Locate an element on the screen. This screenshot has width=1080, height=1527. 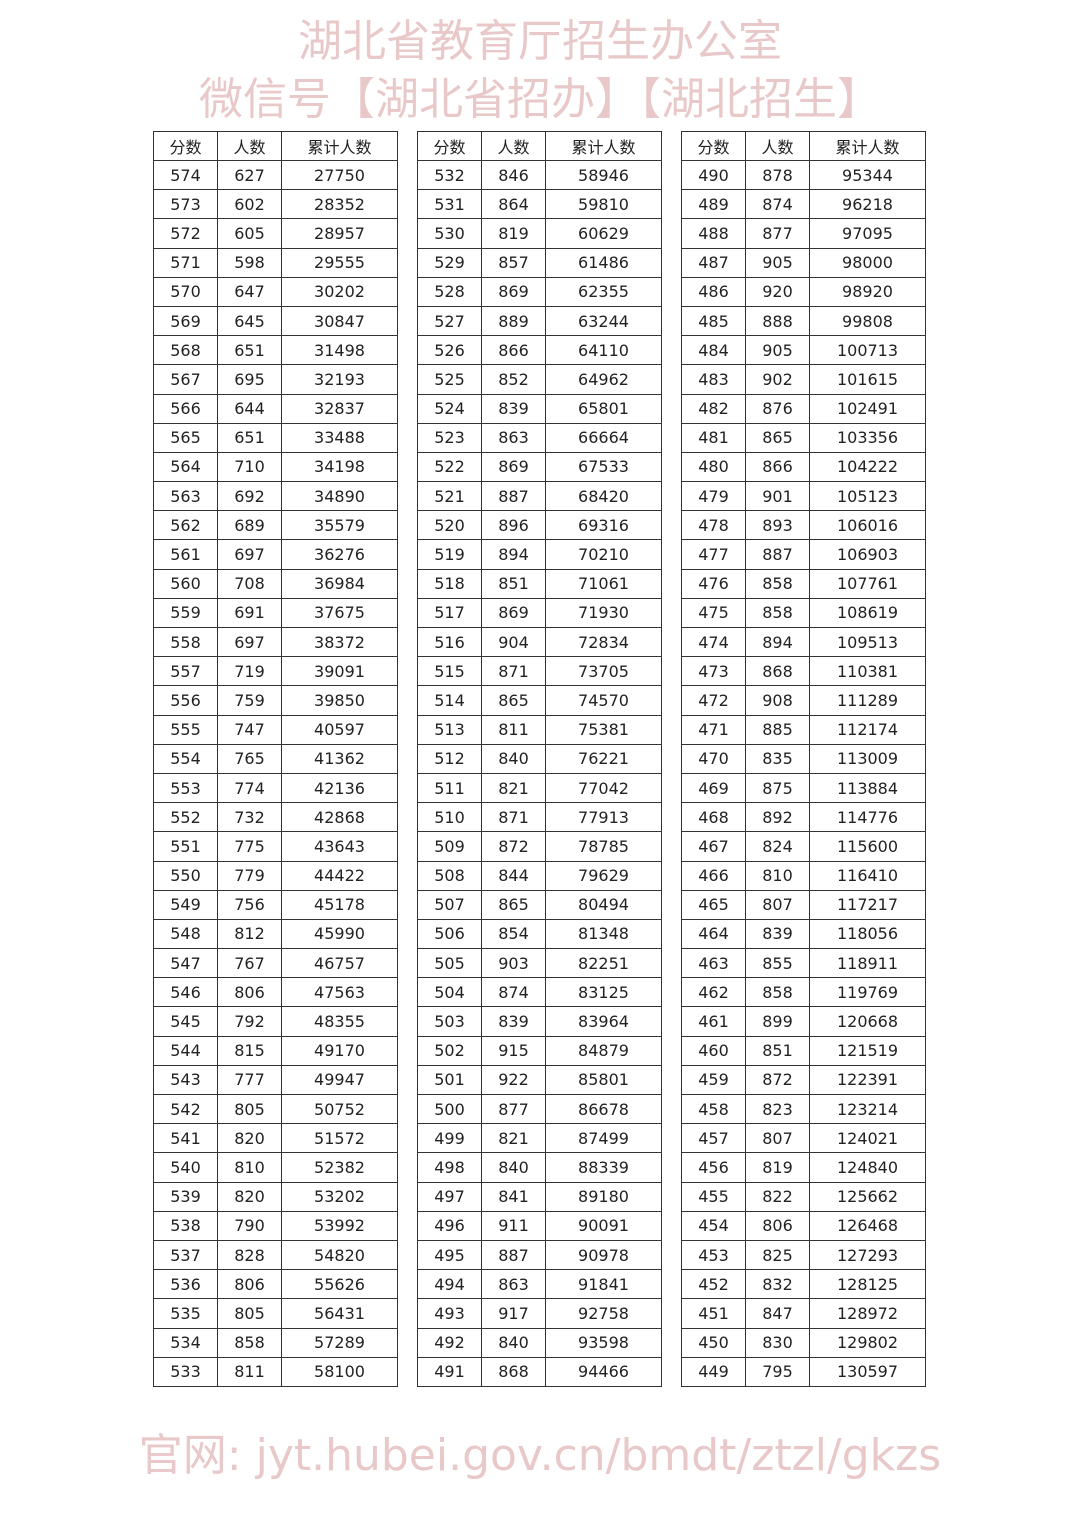
cell-cumulative: 113009 is located at coordinates (867, 758).